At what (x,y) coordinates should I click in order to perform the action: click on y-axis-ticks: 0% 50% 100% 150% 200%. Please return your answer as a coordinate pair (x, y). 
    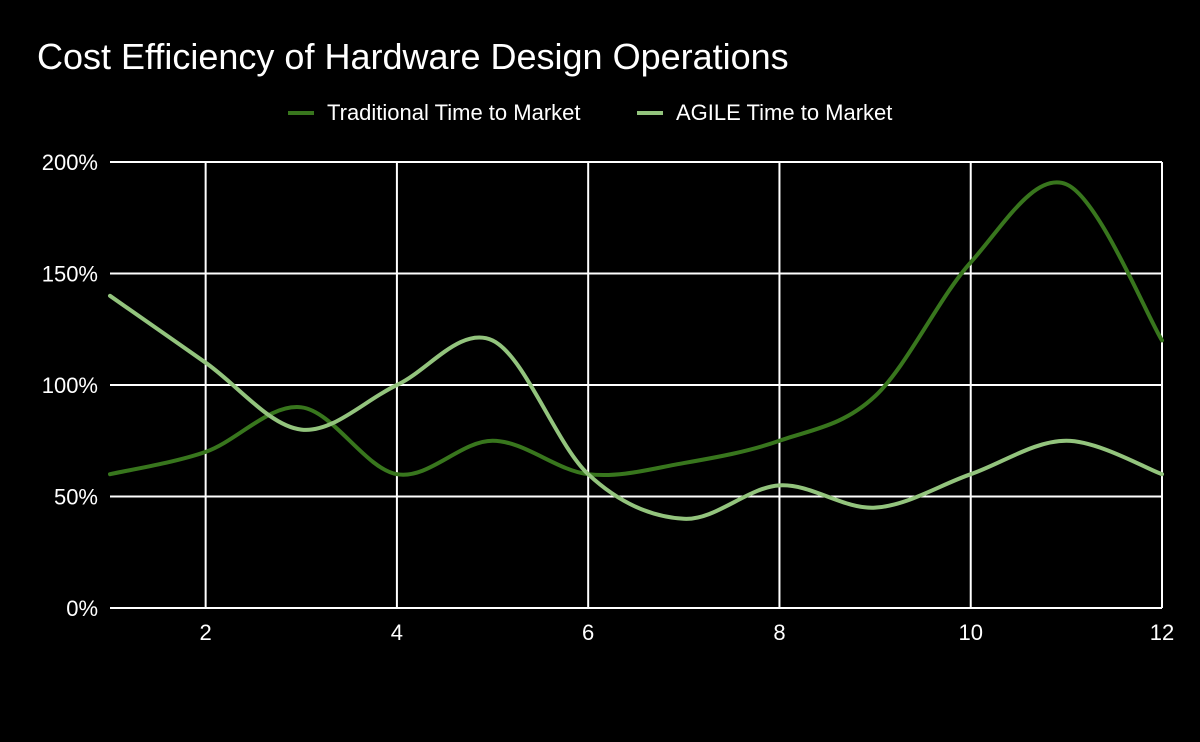
    Looking at the image, I should click on (70, 385).